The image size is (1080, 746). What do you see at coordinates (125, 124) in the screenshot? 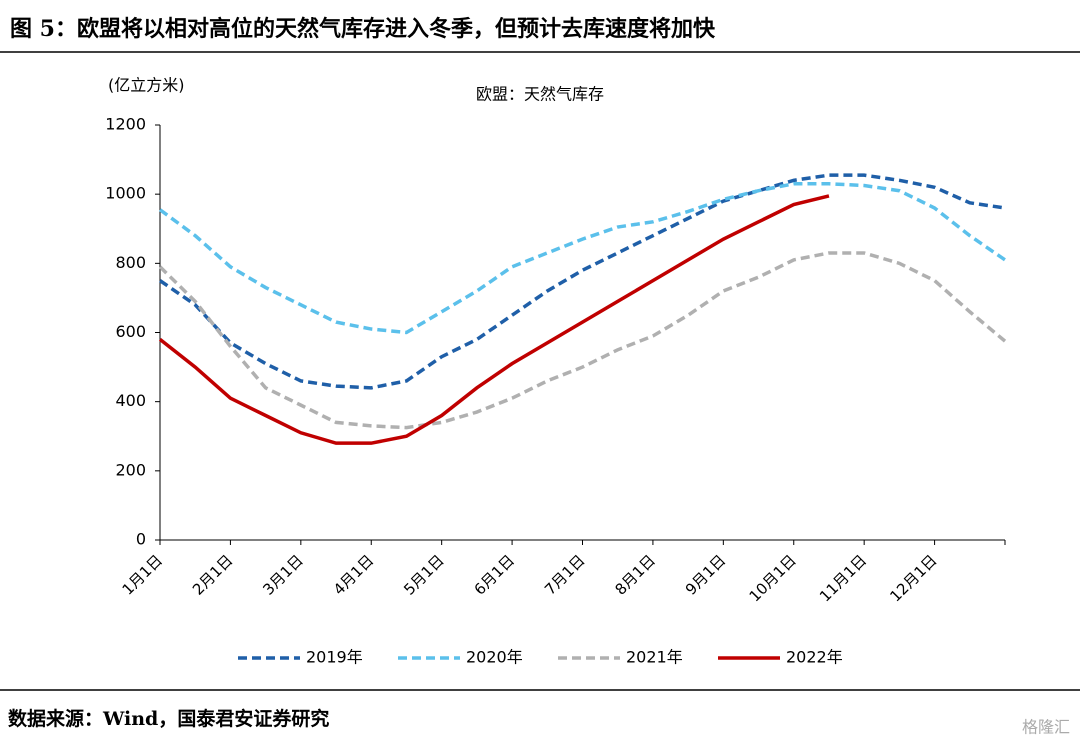
I see `y-tick-label: 1200` at bounding box center [125, 124].